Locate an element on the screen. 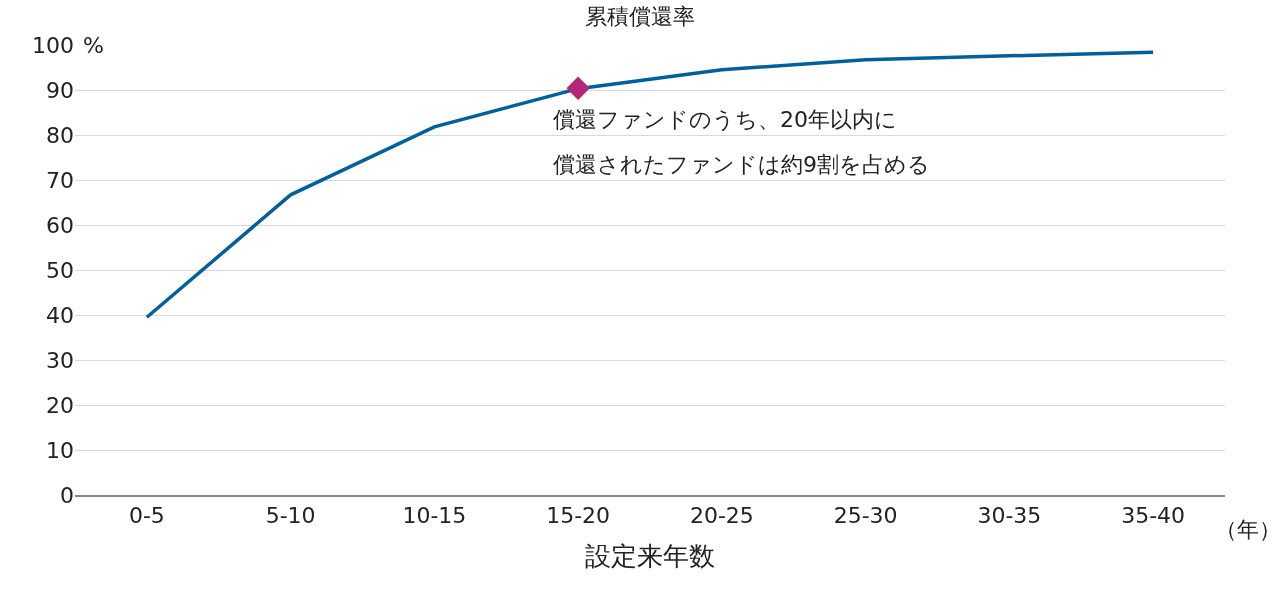 The image size is (1280, 590). y-tick-label: 100 is located at coordinates (53, 45).